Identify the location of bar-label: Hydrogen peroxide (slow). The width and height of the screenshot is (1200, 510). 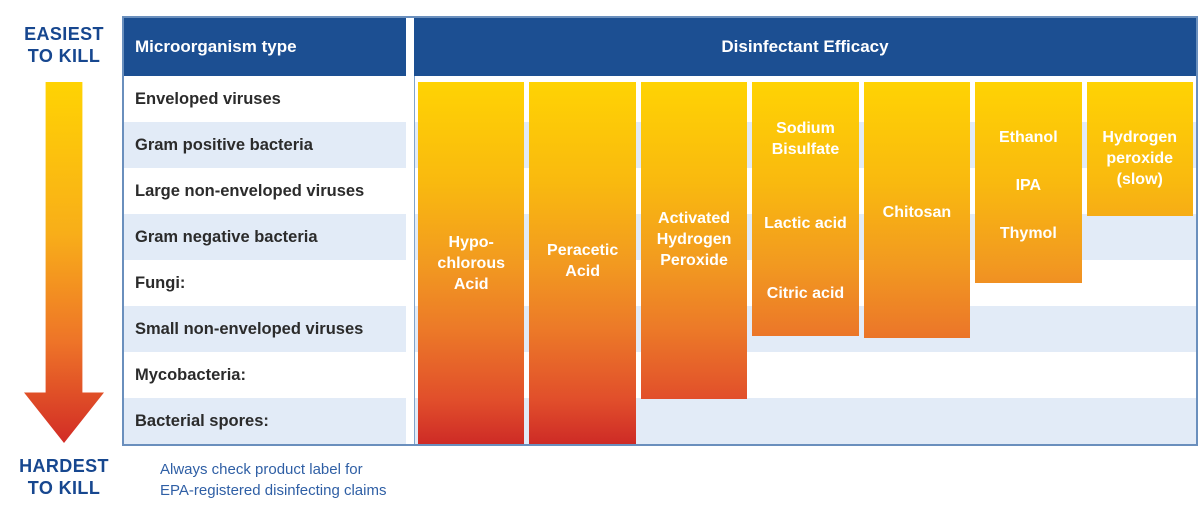
(1140, 159).